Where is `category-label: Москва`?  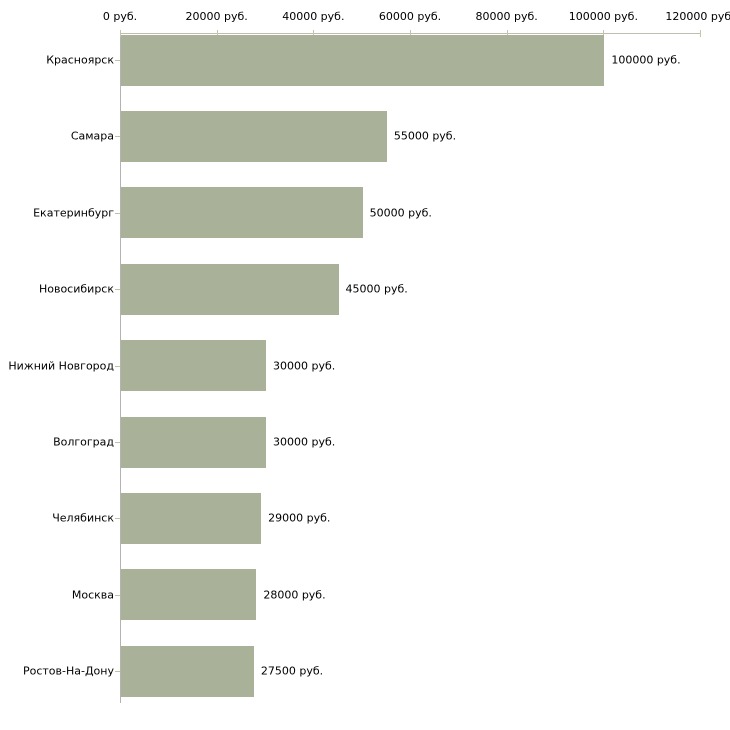 category-label: Москва is located at coordinates (92, 595).